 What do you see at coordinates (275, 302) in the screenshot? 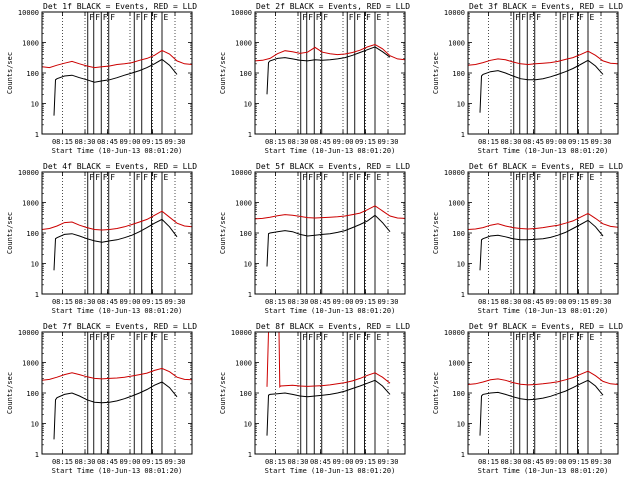
I see `x-tick-label: 08:15` at bounding box center [275, 302].